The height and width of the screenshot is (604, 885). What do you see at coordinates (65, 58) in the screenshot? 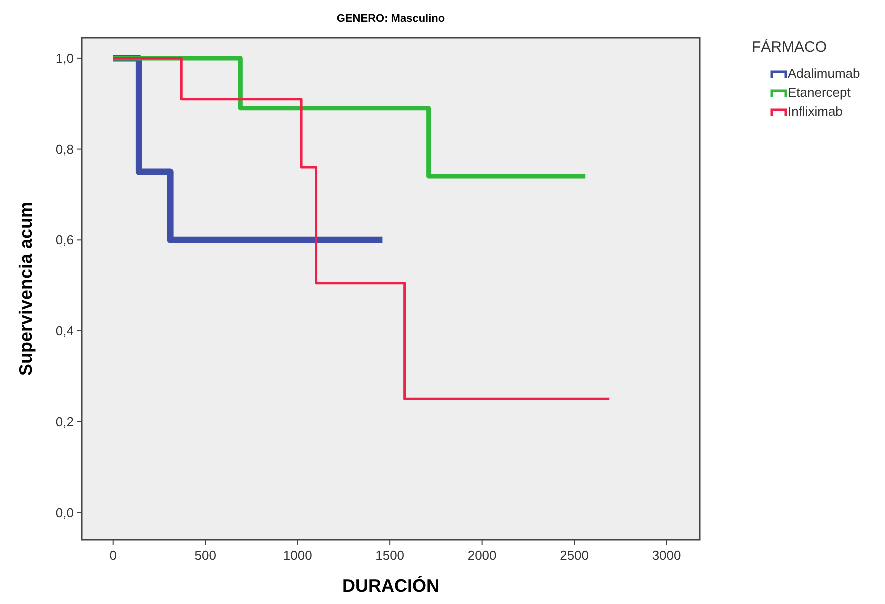
I see `y-tick-label: 1,0` at bounding box center [65, 58].